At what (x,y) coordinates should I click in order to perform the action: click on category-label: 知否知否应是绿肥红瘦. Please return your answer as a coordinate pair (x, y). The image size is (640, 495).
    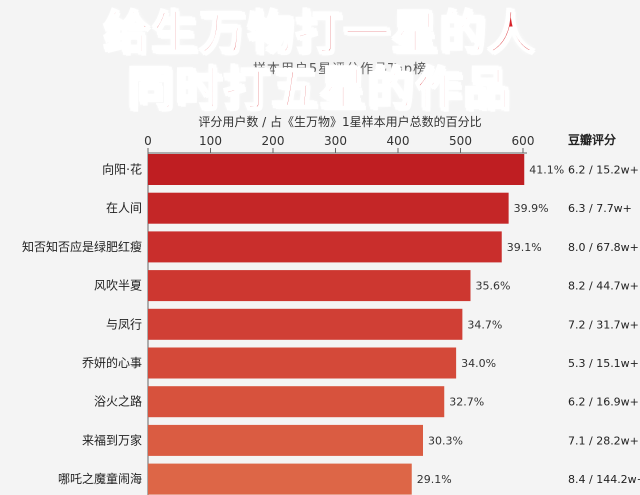
    Looking at the image, I should click on (82, 246).